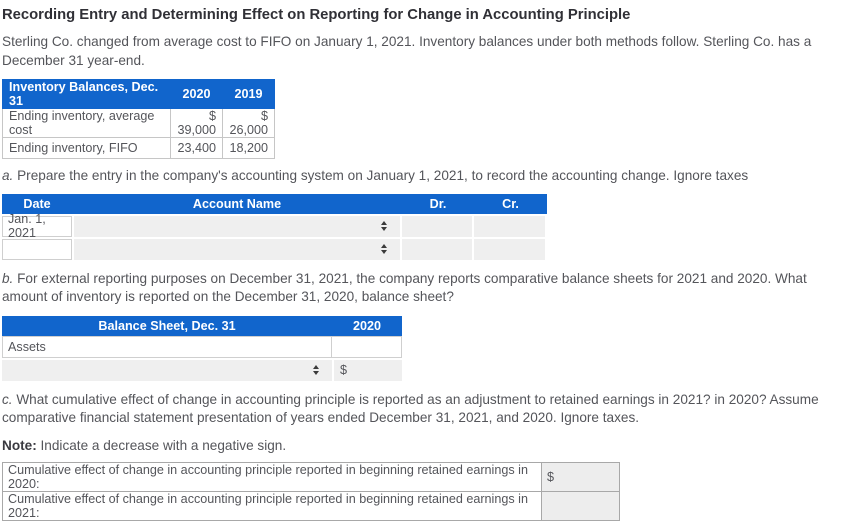 The height and width of the screenshot is (521, 867). Describe the element at coordinates (8, 175) in the screenshot. I see `part-a-letter: a.` at that location.